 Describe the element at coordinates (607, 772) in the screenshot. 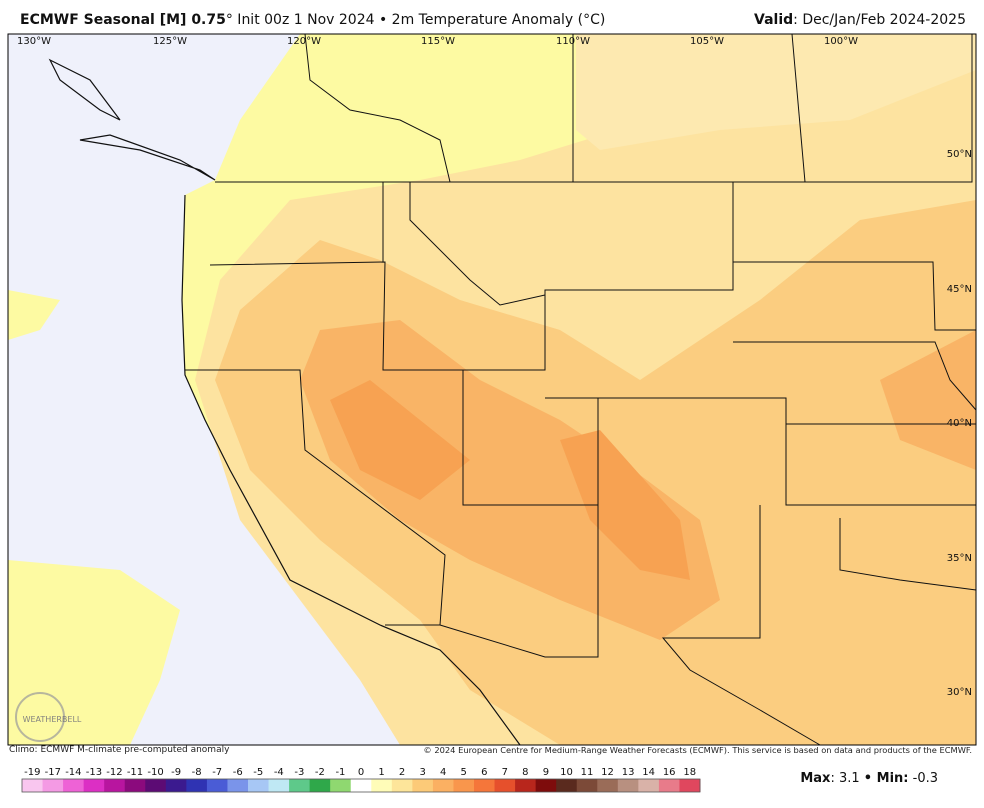

I see `colorbar-label: 12` at that location.